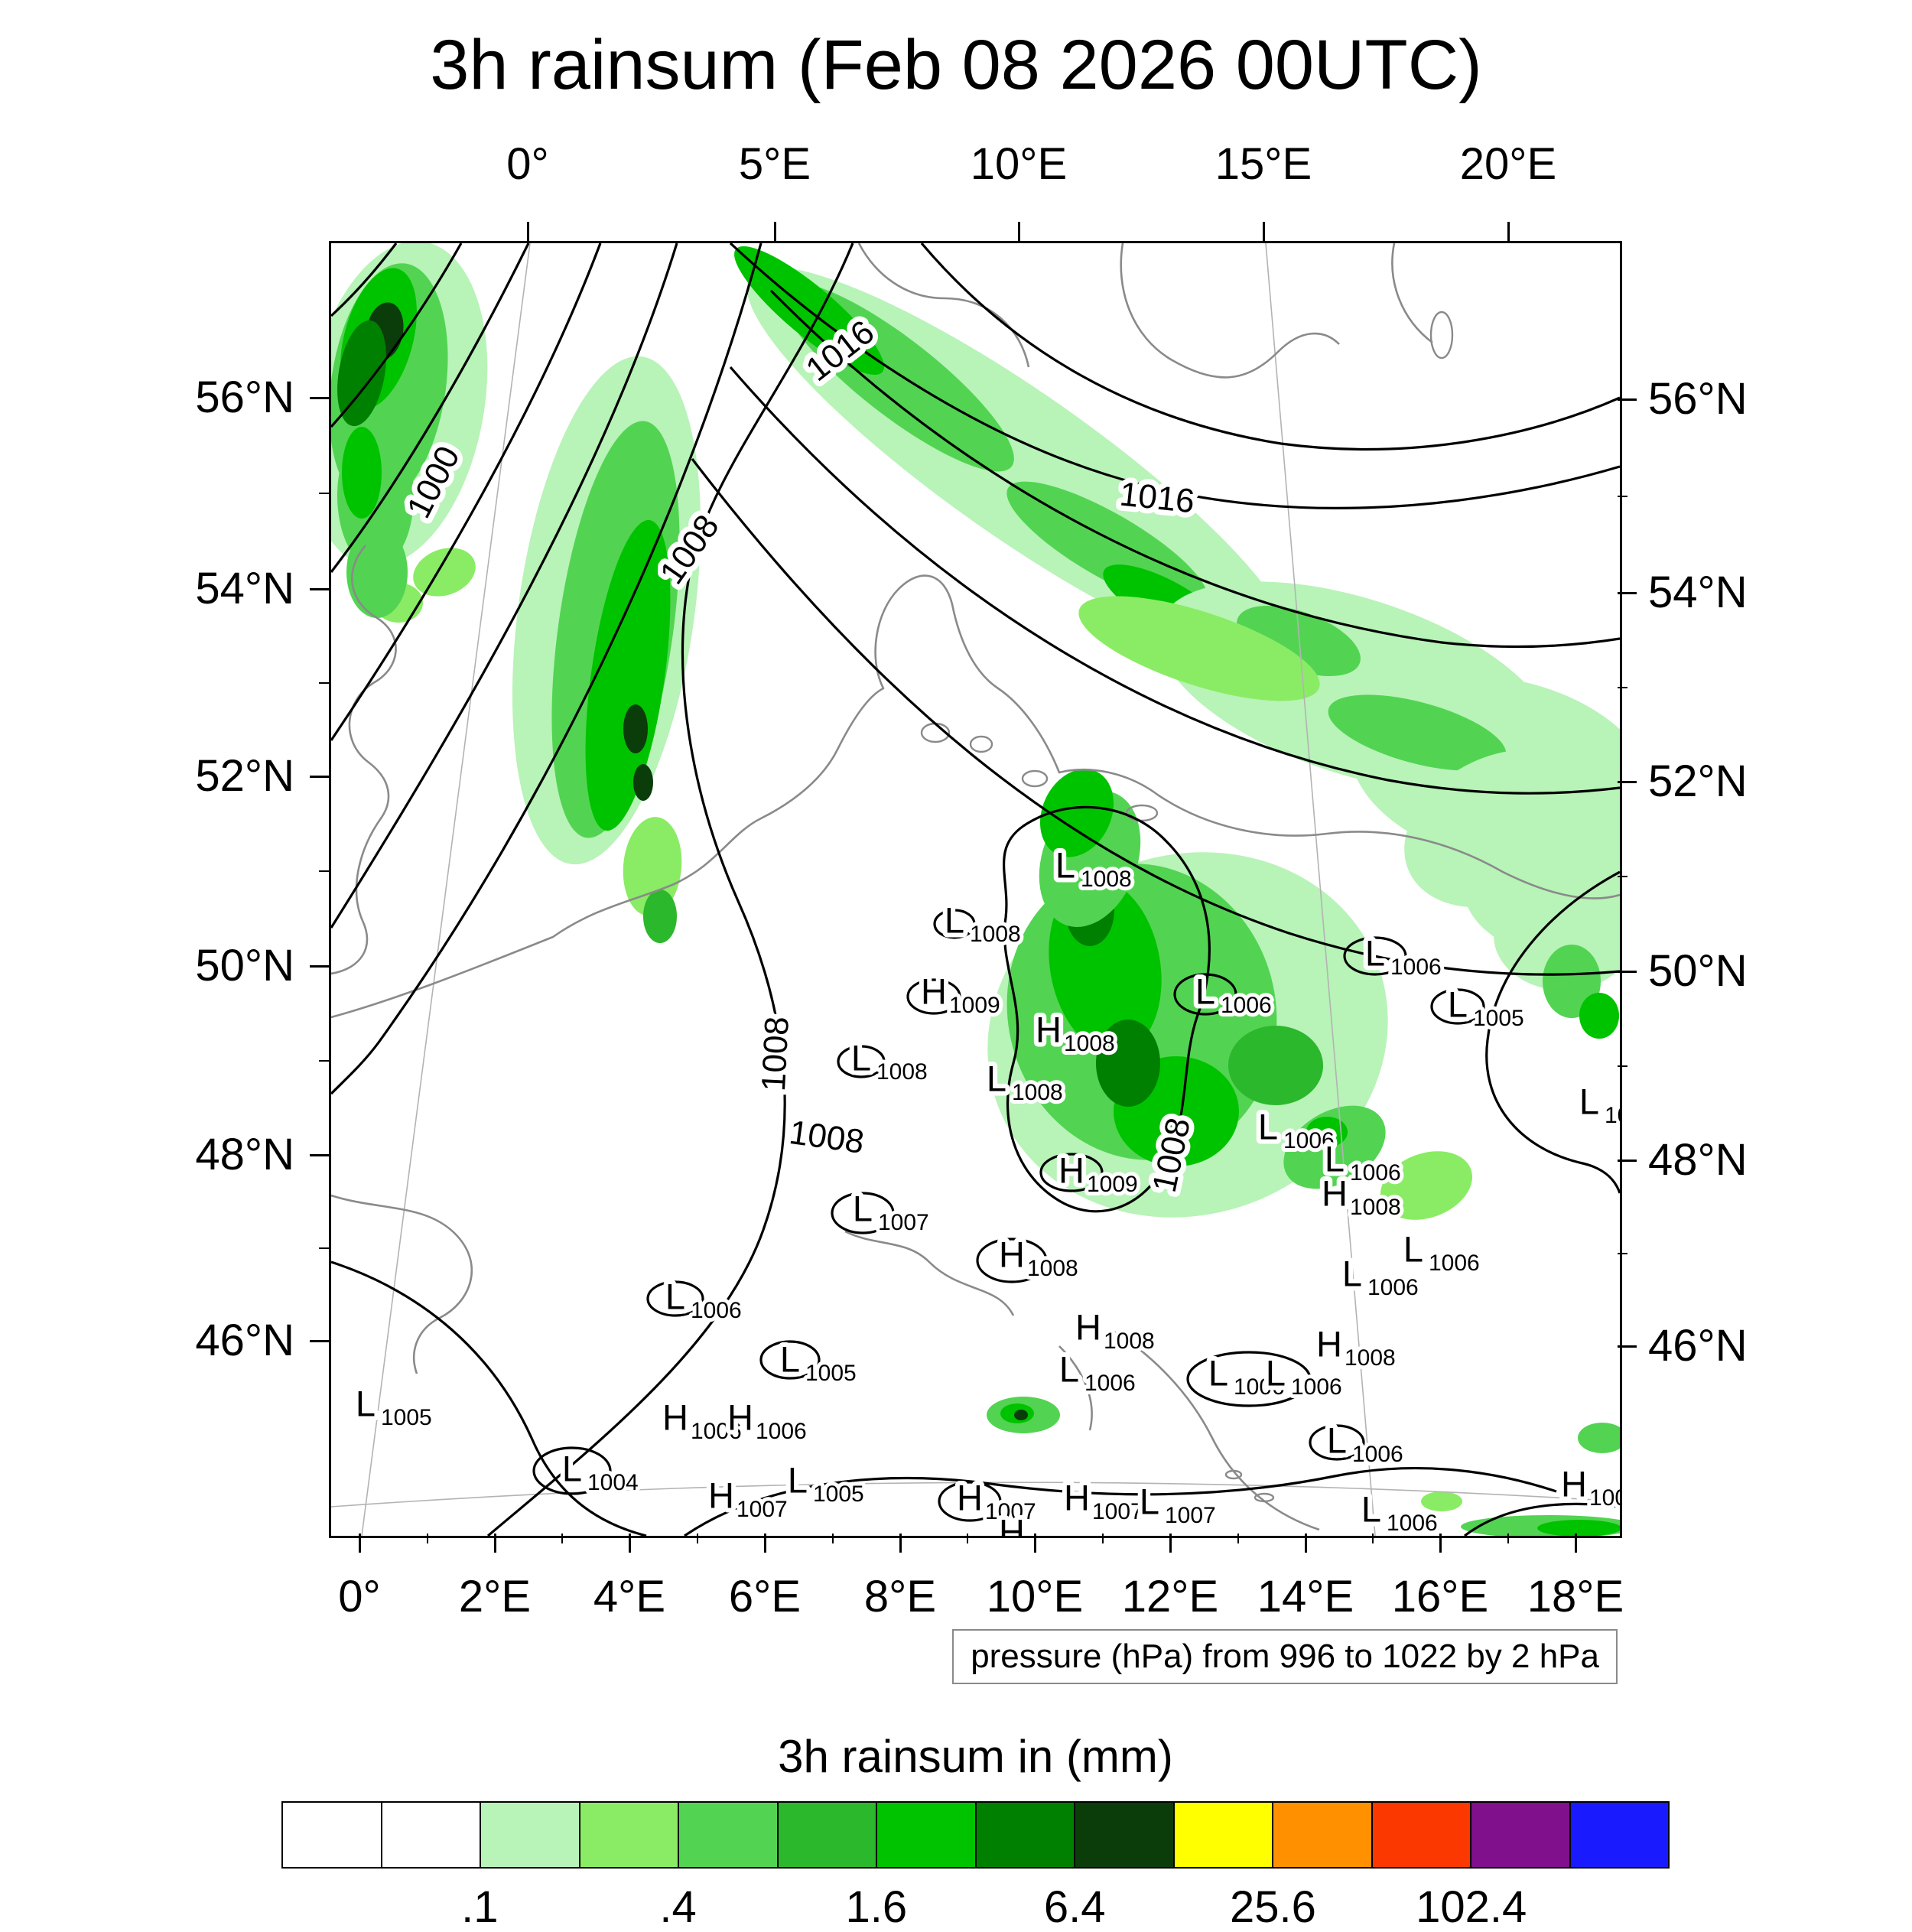 The image size is (1912, 1932). Describe the element at coordinates (976, 1835) in the screenshot. I see `colorbar` at that location.